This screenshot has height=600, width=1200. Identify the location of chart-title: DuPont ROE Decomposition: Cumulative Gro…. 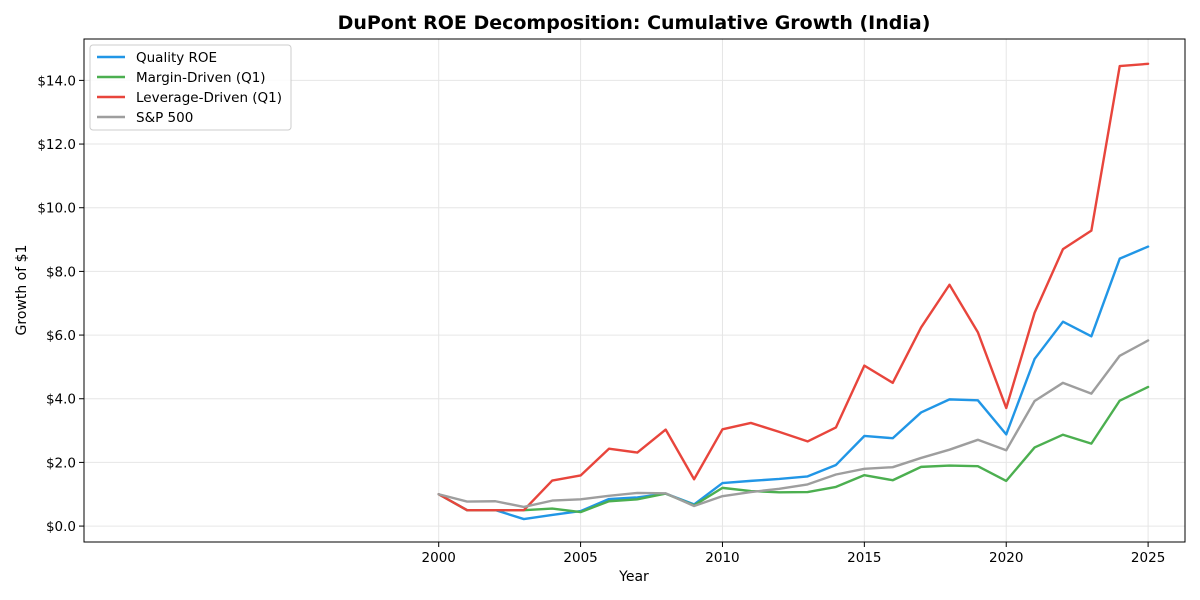
(634, 23).